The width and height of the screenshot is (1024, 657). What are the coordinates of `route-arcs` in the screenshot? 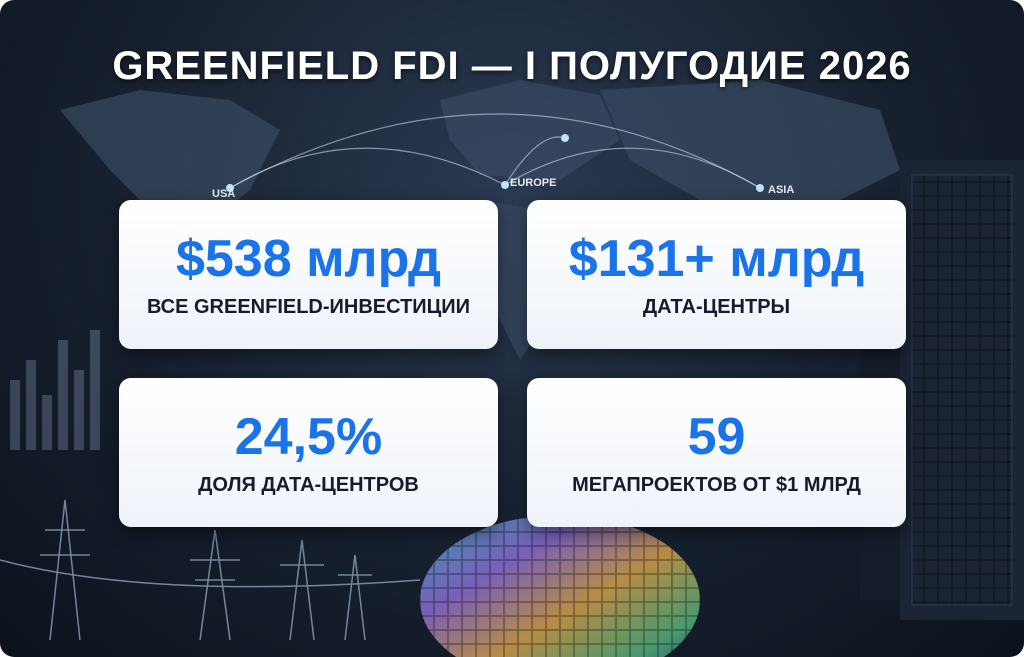 It's located at (495, 151).